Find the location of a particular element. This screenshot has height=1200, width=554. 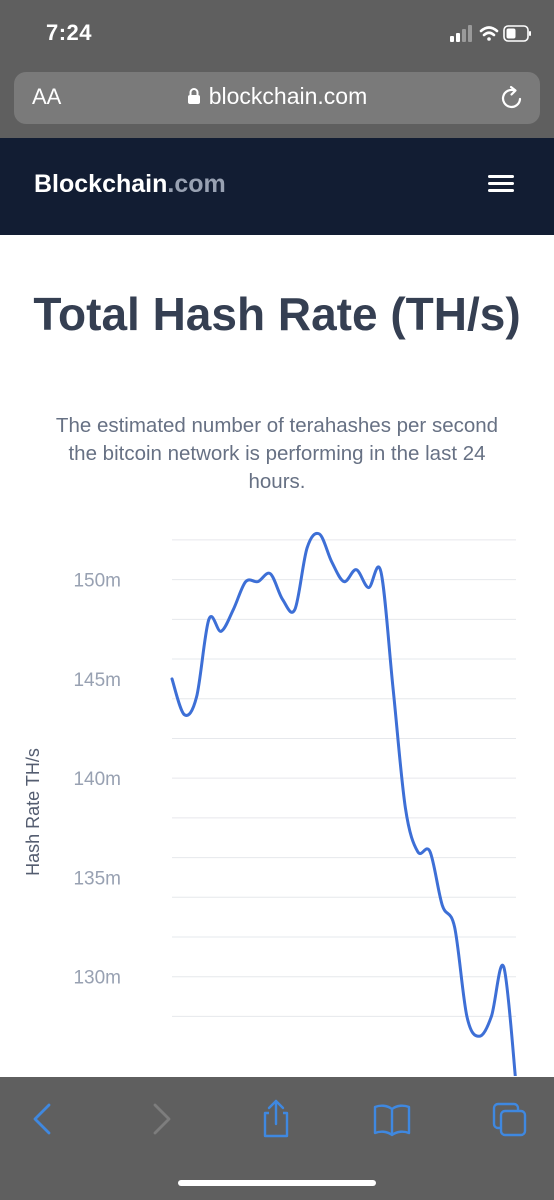

back-icon is located at coordinates (42, 1119).